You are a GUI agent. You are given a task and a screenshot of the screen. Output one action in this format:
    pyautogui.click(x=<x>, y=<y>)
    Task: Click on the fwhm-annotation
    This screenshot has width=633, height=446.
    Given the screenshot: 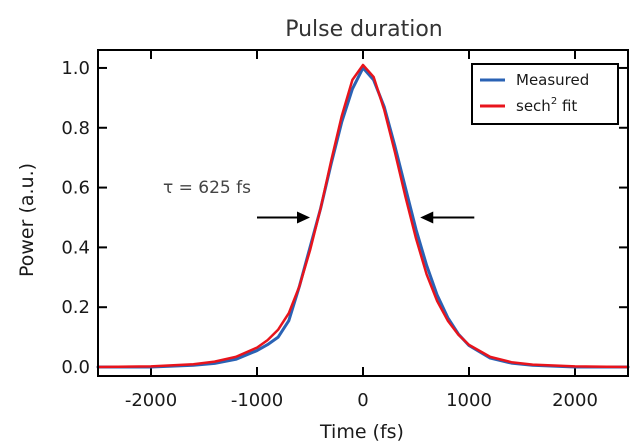 What is the action you would take?
    pyautogui.click(x=366, y=217)
    